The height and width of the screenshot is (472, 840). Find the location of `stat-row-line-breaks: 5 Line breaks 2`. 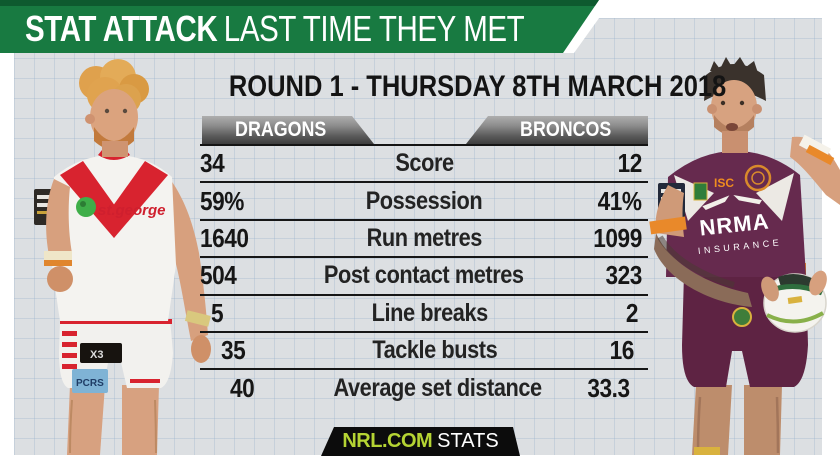

stat-row-line-breaks: 5 Line breaks 2 is located at coordinates (424, 314).